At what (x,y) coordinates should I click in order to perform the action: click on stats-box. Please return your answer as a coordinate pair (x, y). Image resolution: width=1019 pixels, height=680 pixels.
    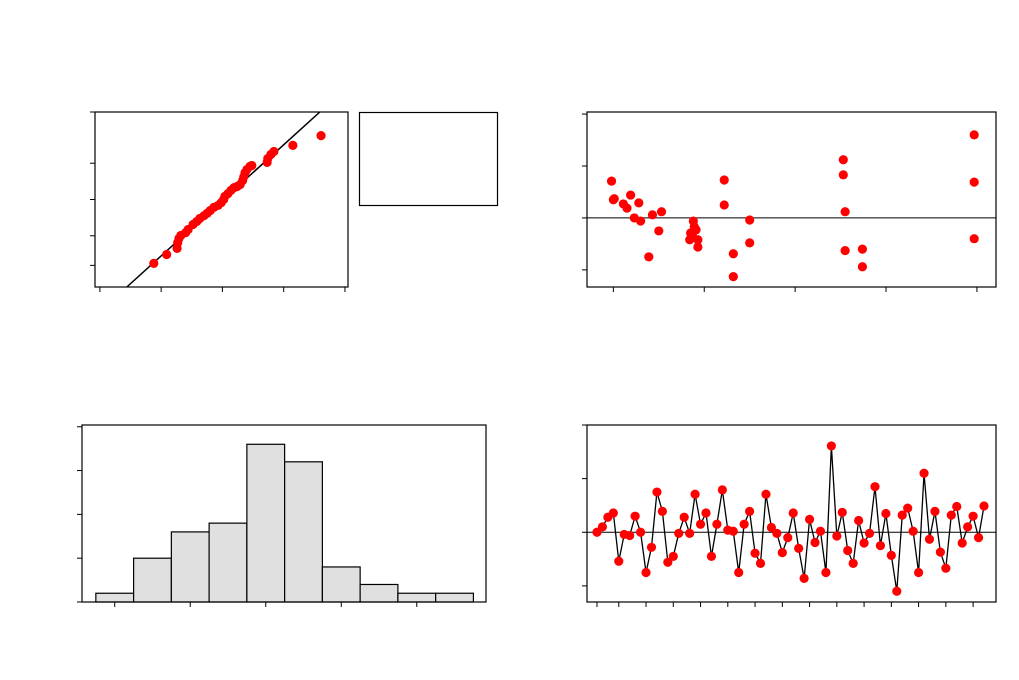
    Looking at the image, I should click on (428, 159).